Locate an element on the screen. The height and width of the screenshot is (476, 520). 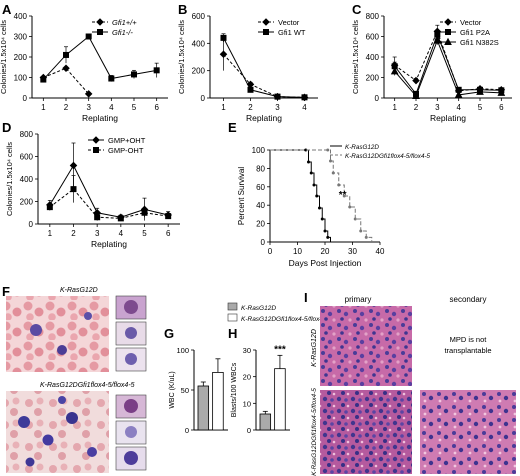
y-tick-label: 30 is located at coordinates (247, 350).